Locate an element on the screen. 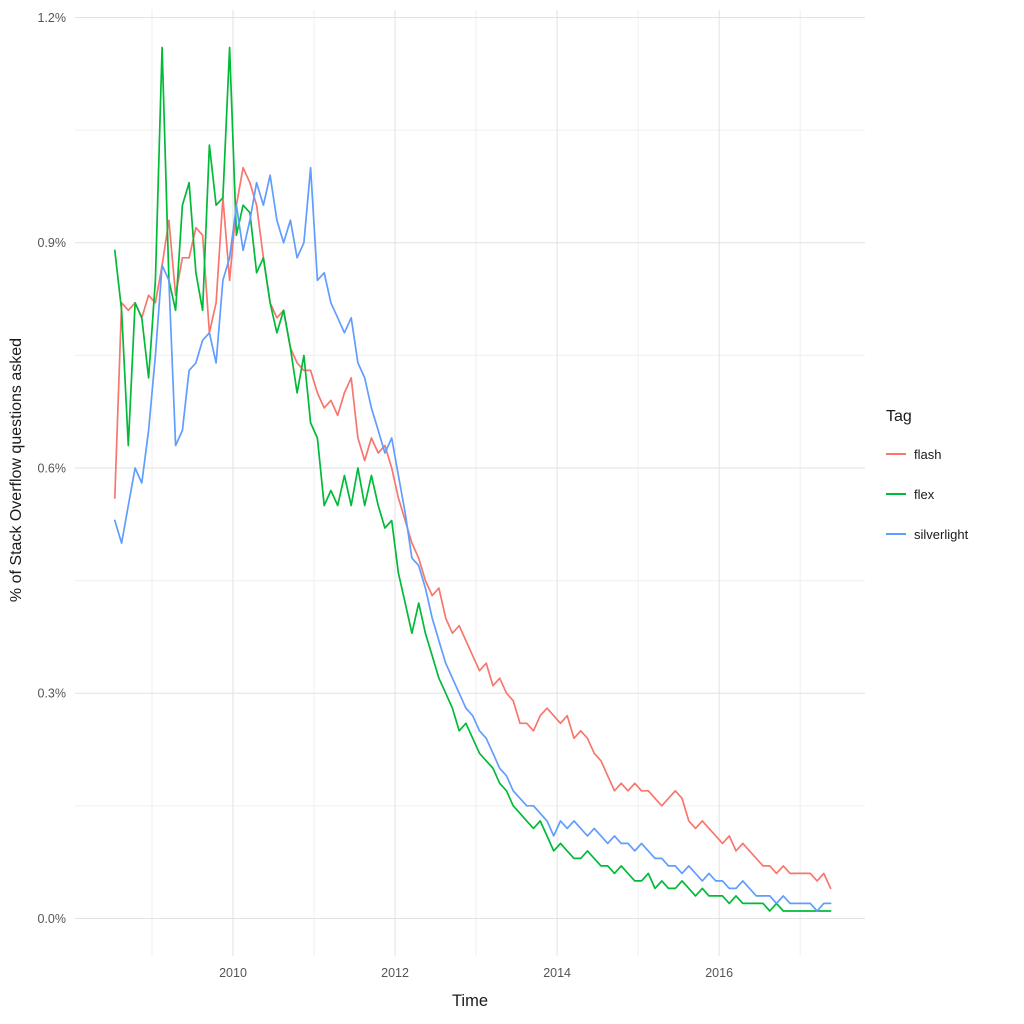 This screenshot has width=1024, height=1024. x-tick-label: 2016 is located at coordinates (719, 973).